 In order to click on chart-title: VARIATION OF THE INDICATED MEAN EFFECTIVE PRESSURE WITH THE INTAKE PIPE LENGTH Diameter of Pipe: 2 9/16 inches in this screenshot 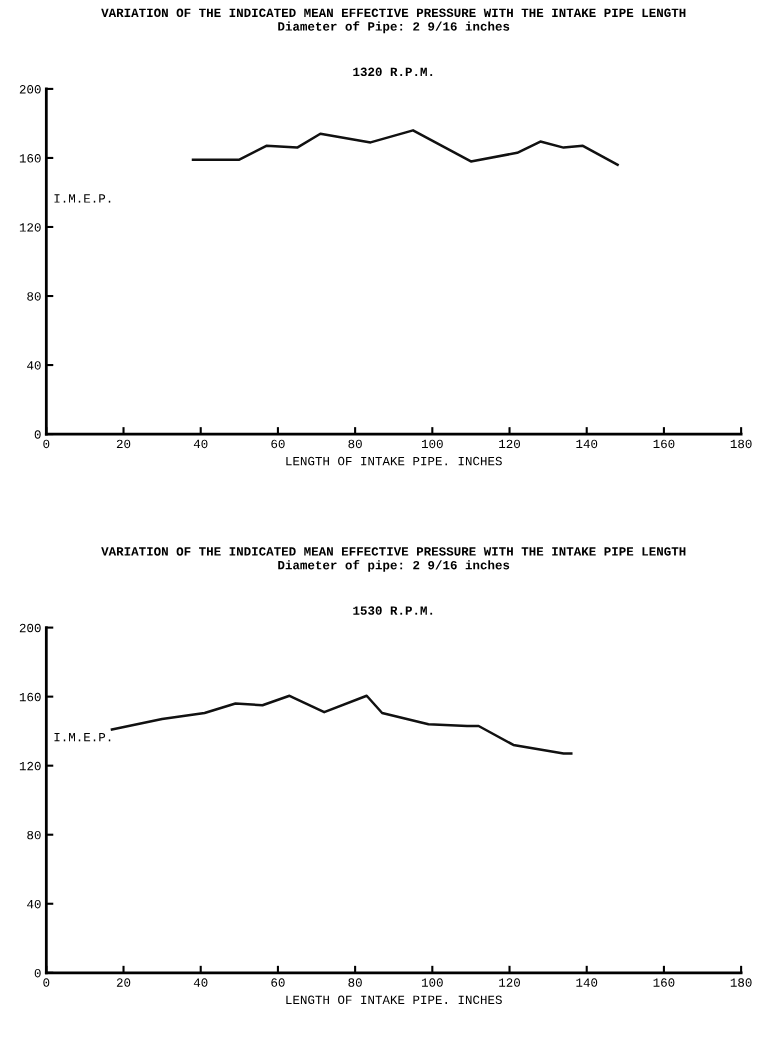, I will do `click(393, 21)`.